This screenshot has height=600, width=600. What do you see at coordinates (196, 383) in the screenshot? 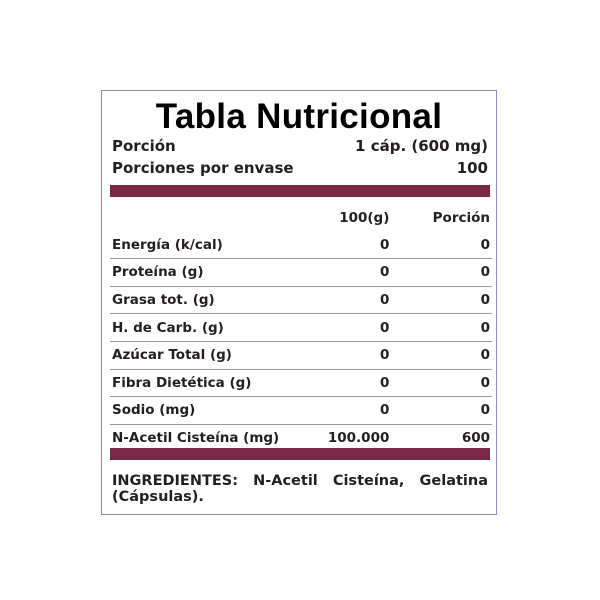
I see `nutrient-name: Fibra Dietética (g)` at bounding box center [196, 383].